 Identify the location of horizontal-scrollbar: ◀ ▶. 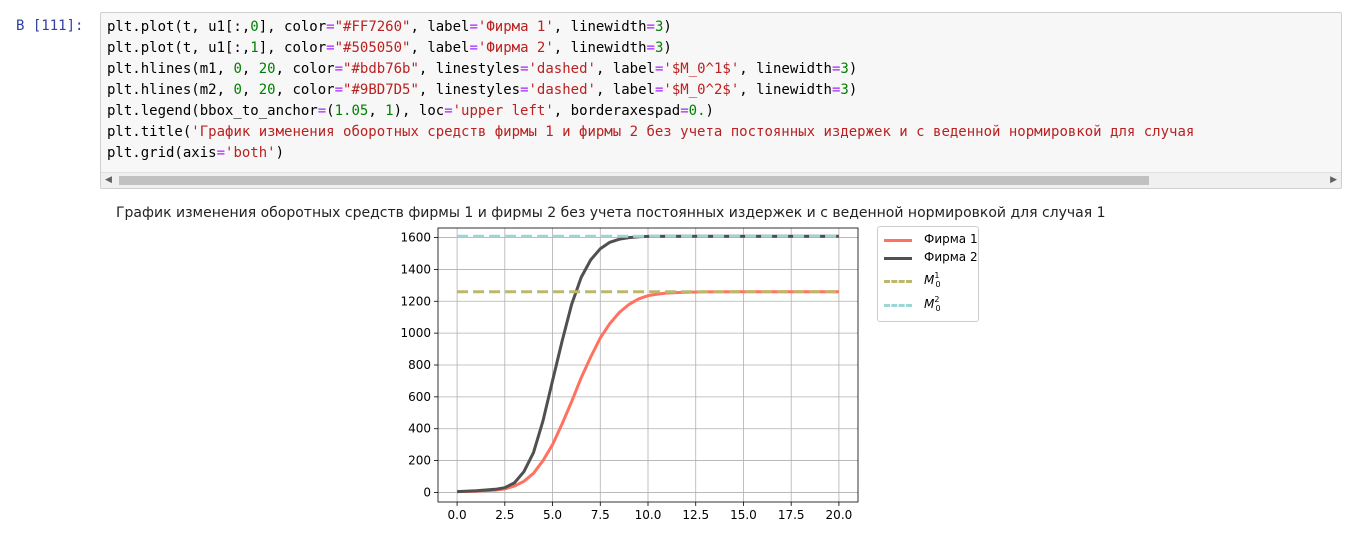
(721, 180).